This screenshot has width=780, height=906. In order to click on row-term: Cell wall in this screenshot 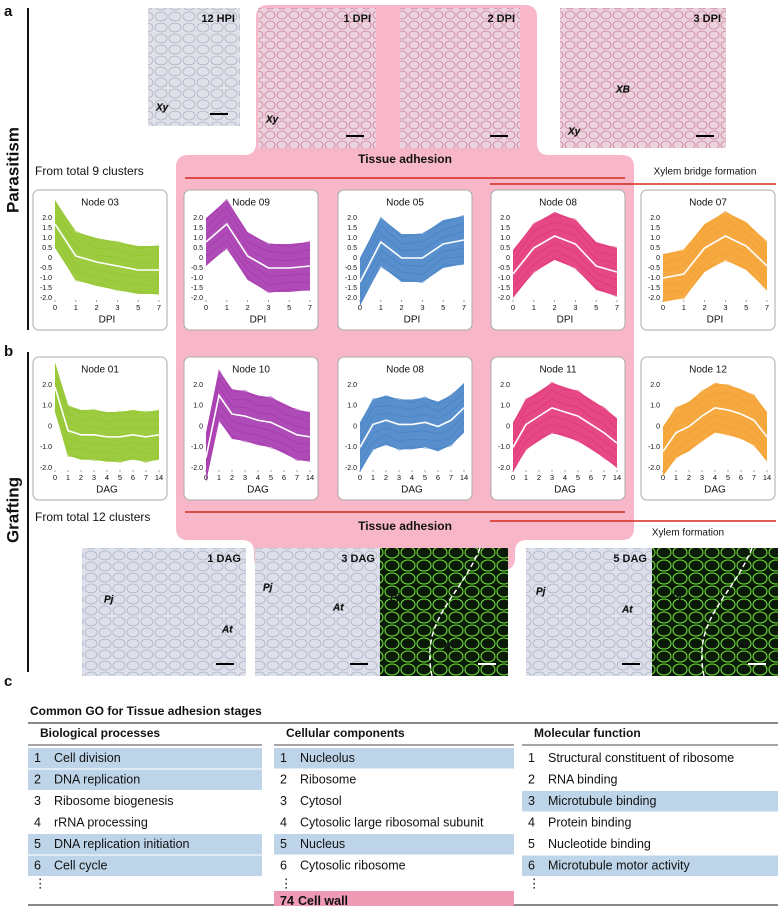, I will do `click(323, 900)`.